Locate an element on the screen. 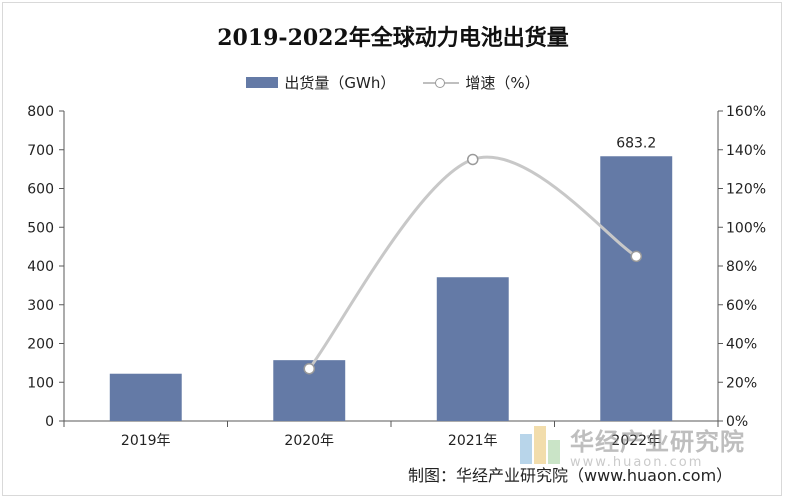 The width and height of the screenshot is (786, 500). y-right-tick-label: 60% is located at coordinates (741, 306).